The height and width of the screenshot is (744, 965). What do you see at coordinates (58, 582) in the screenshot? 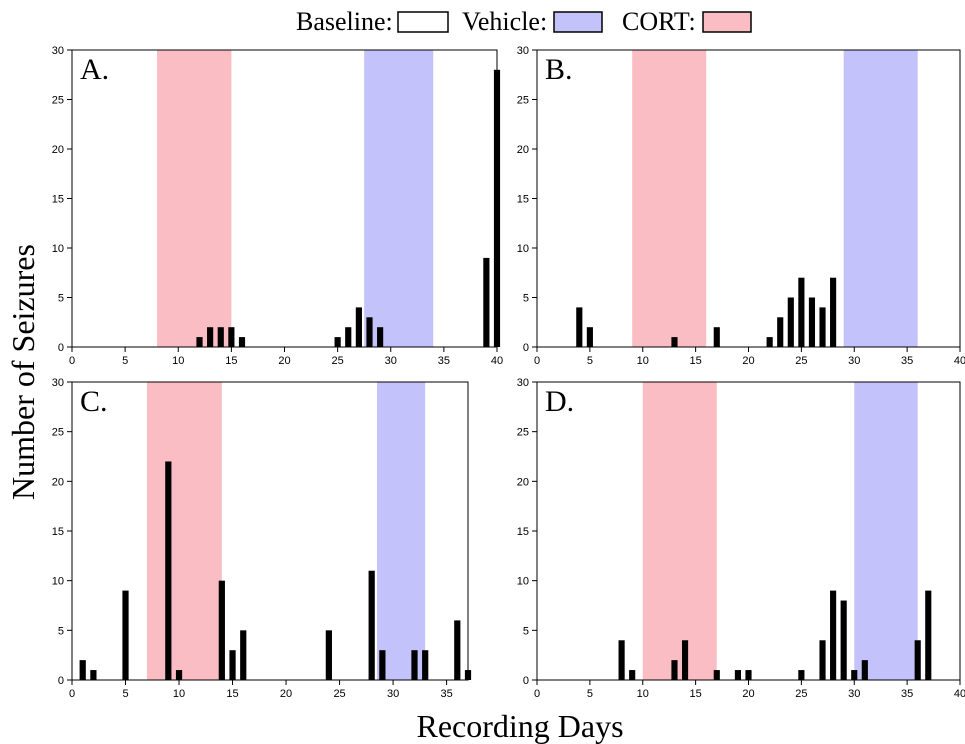
I see `panel-c-ytick-label: 10` at bounding box center [58, 582].